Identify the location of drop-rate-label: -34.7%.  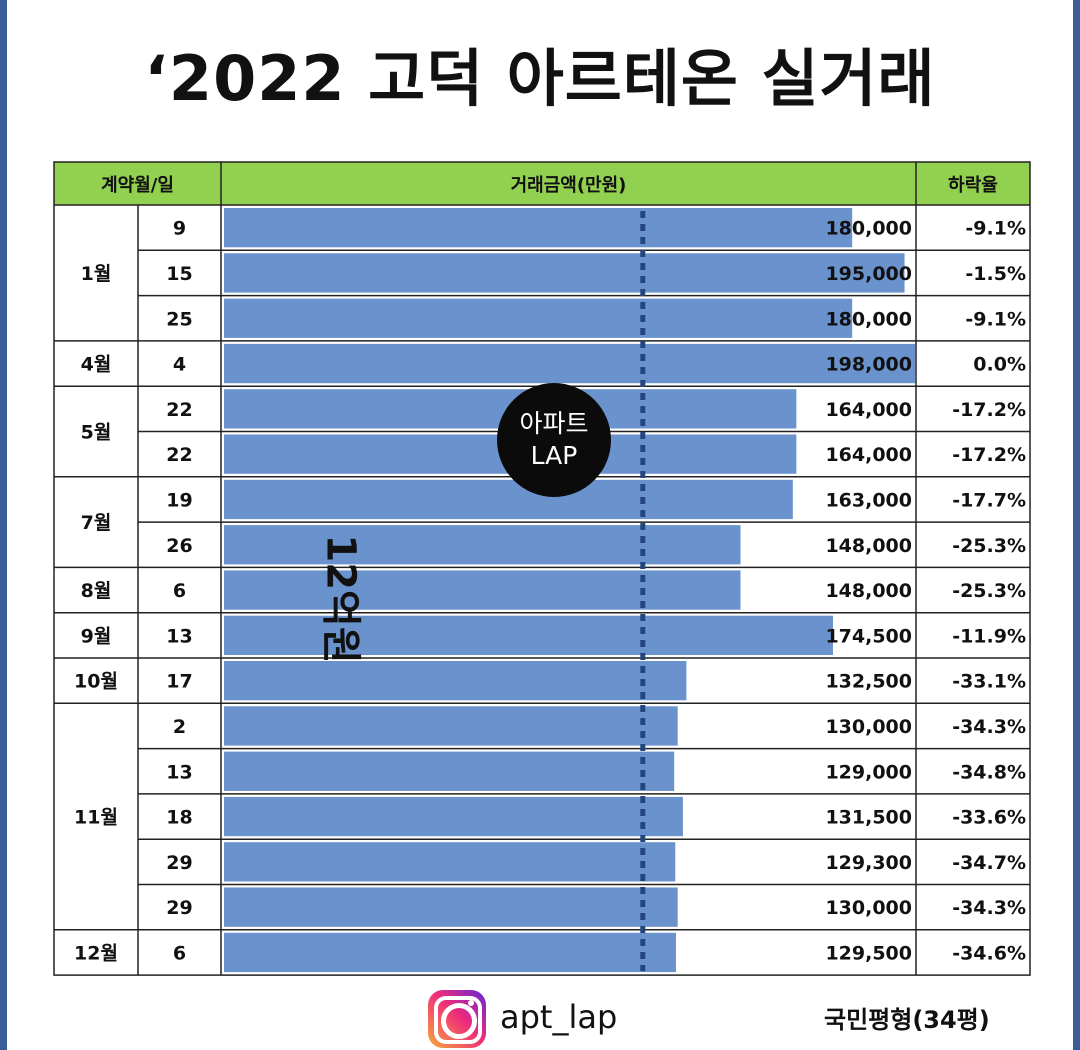
(989, 863).